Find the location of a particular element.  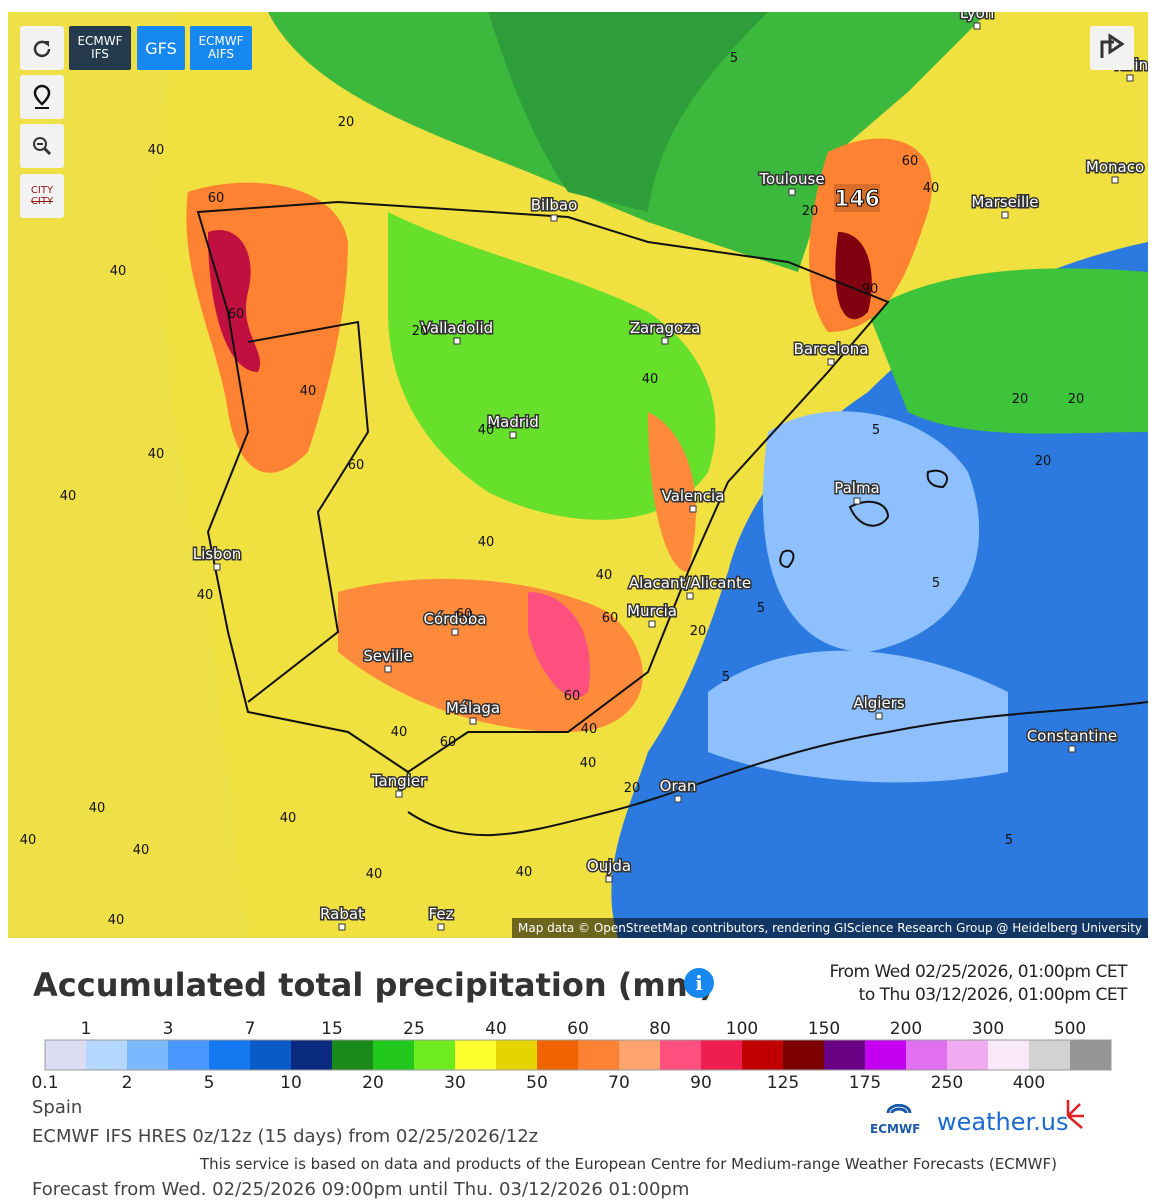

aifs-btn: ECMWF AIFS is located at coordinates (221, 48).